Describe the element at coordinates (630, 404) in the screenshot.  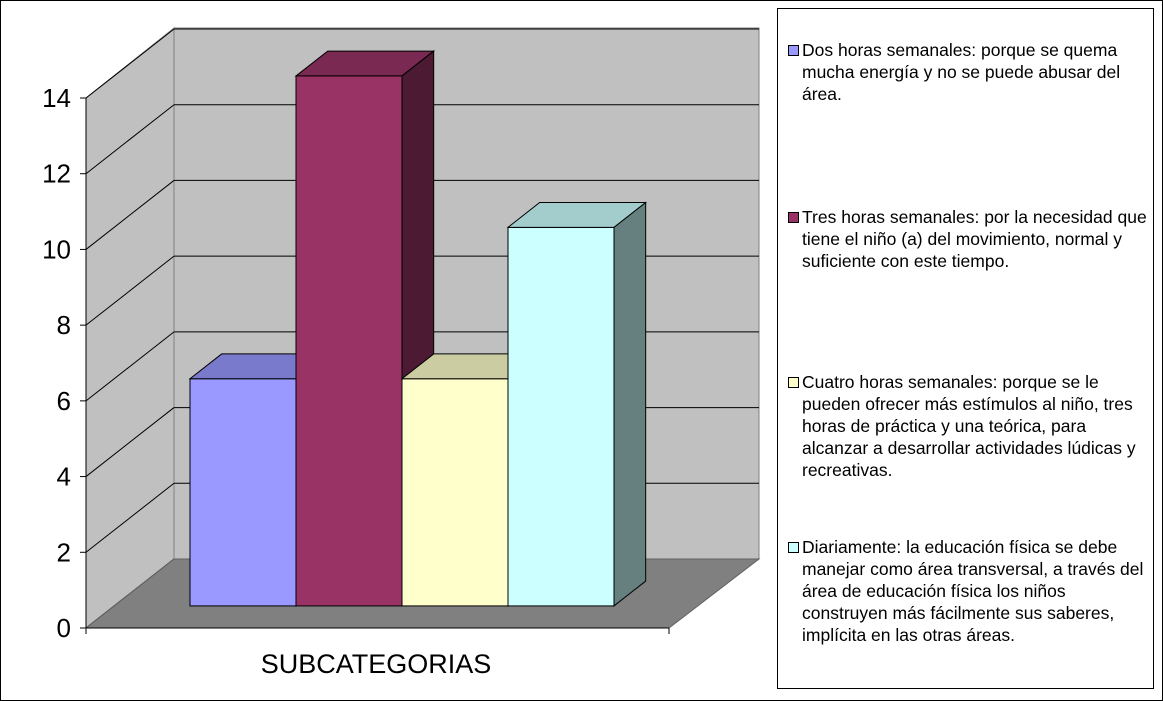
I see `bar-side` at that location.